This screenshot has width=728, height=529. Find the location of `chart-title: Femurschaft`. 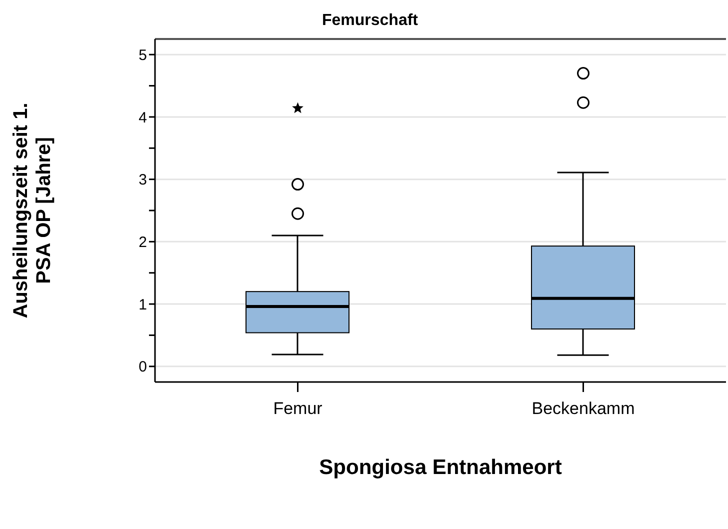

chart-title: Femurschaft is located at coordinates (370, 21).